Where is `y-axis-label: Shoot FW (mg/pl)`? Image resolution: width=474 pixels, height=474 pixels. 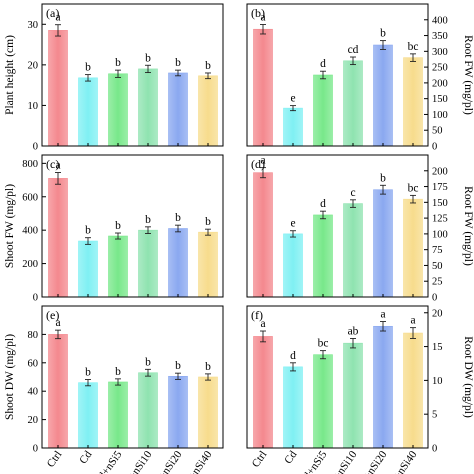
y-axis-label: Shoot FW (mg/pl) is located at coordinates (10, 226).